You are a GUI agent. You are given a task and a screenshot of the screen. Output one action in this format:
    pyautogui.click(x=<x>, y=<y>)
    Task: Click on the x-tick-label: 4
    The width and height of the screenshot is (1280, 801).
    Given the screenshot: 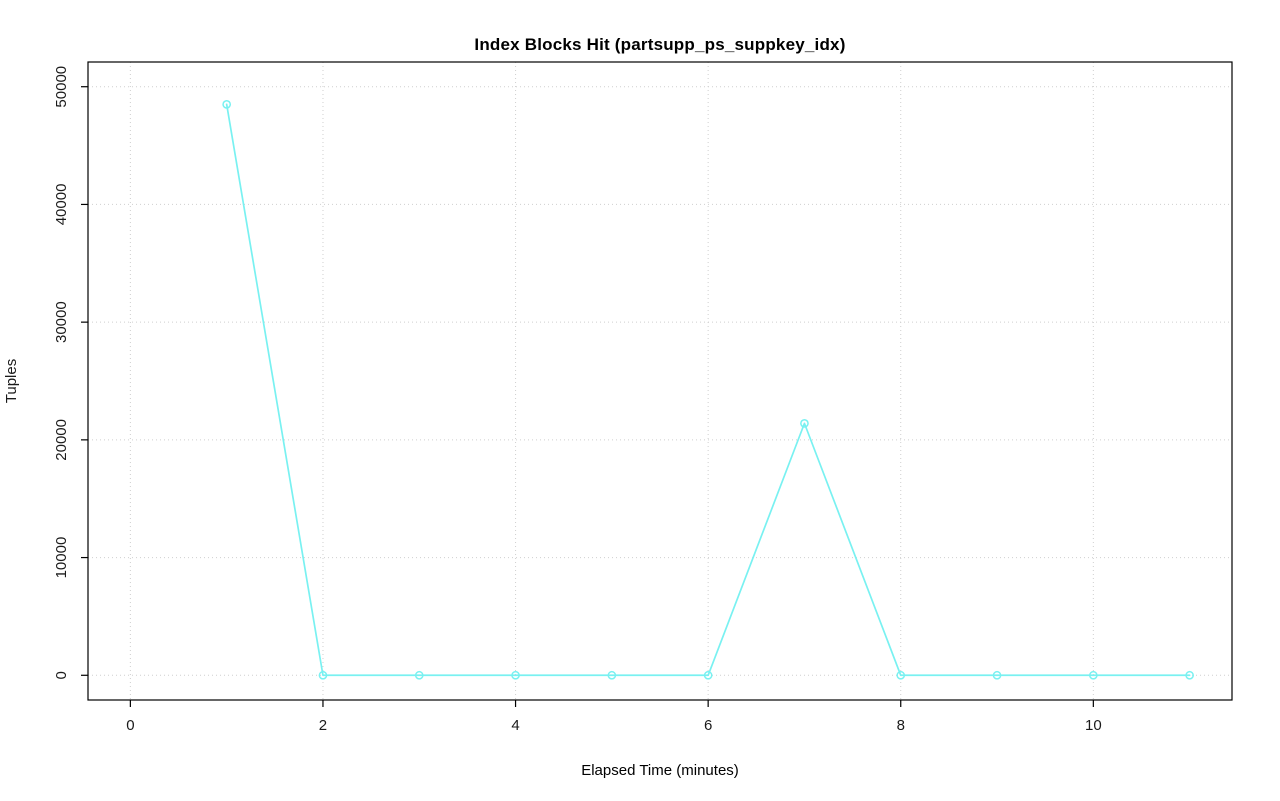 What is the action you would take?
    pyautogui.click(x=515, y=725)
    